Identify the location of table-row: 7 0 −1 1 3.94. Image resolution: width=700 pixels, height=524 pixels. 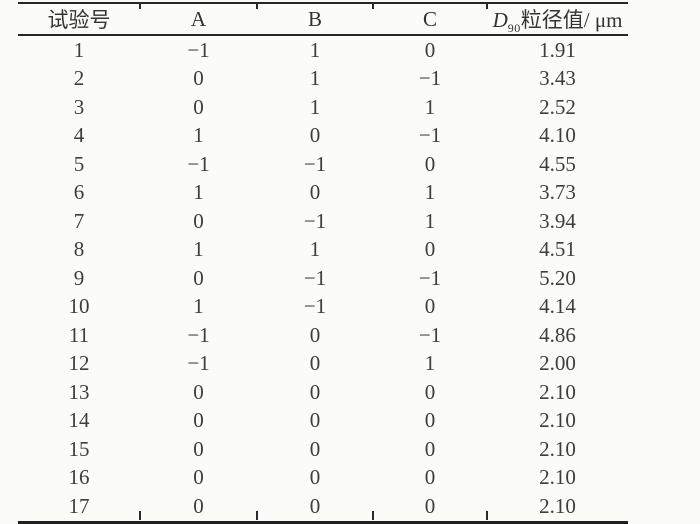
(323, 221).